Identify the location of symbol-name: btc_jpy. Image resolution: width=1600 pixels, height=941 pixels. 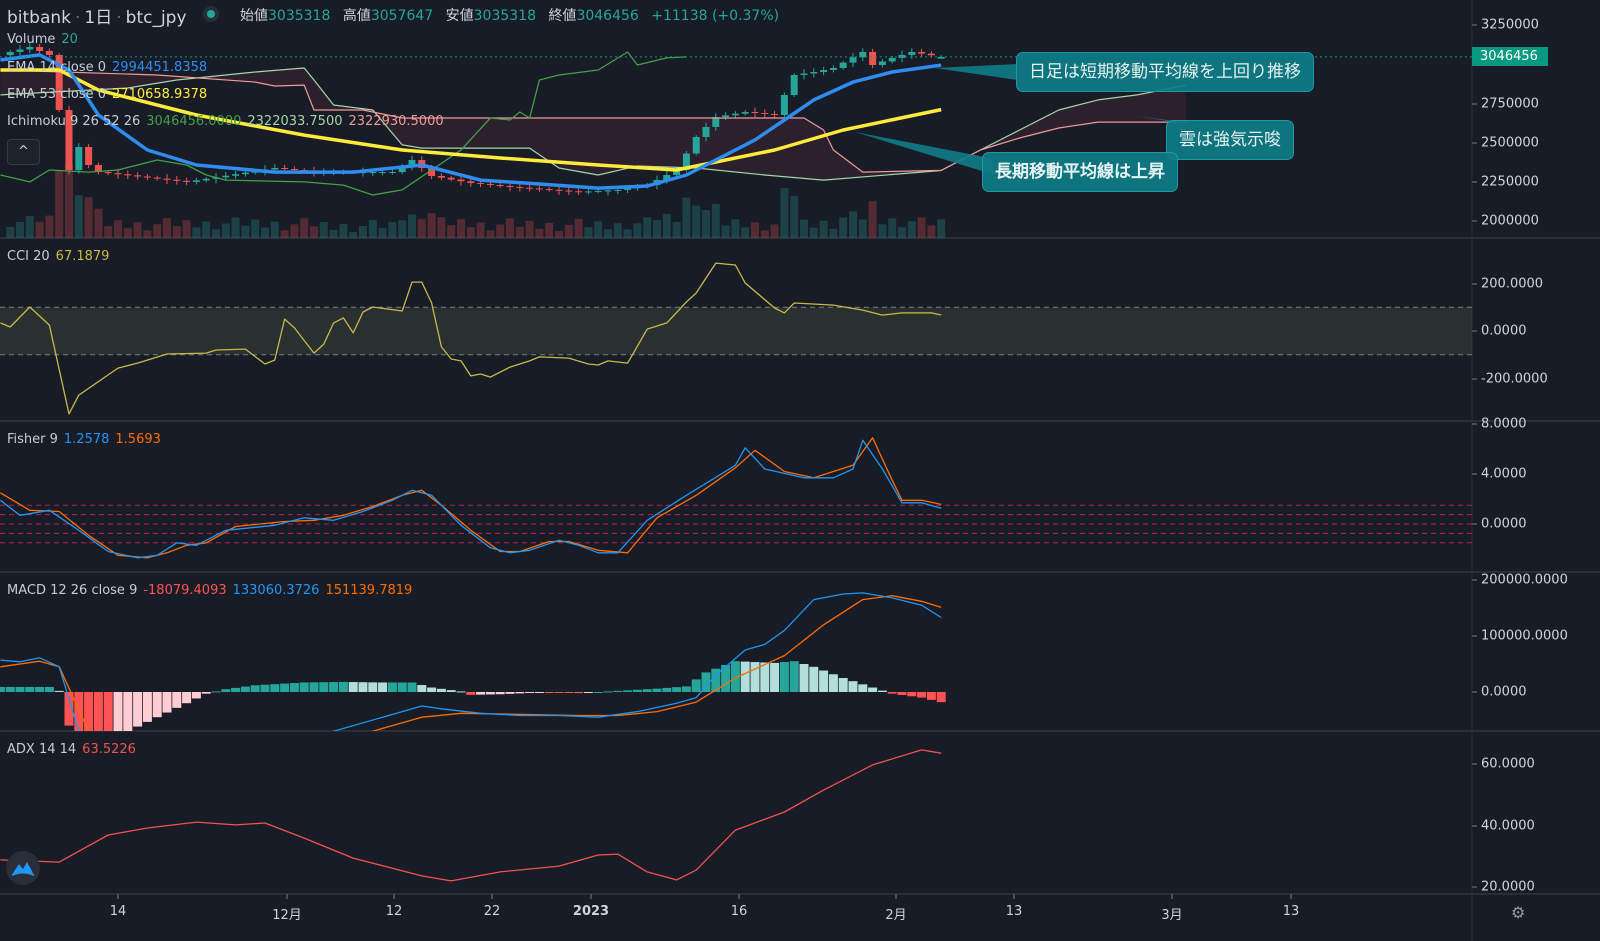
(156, 18).